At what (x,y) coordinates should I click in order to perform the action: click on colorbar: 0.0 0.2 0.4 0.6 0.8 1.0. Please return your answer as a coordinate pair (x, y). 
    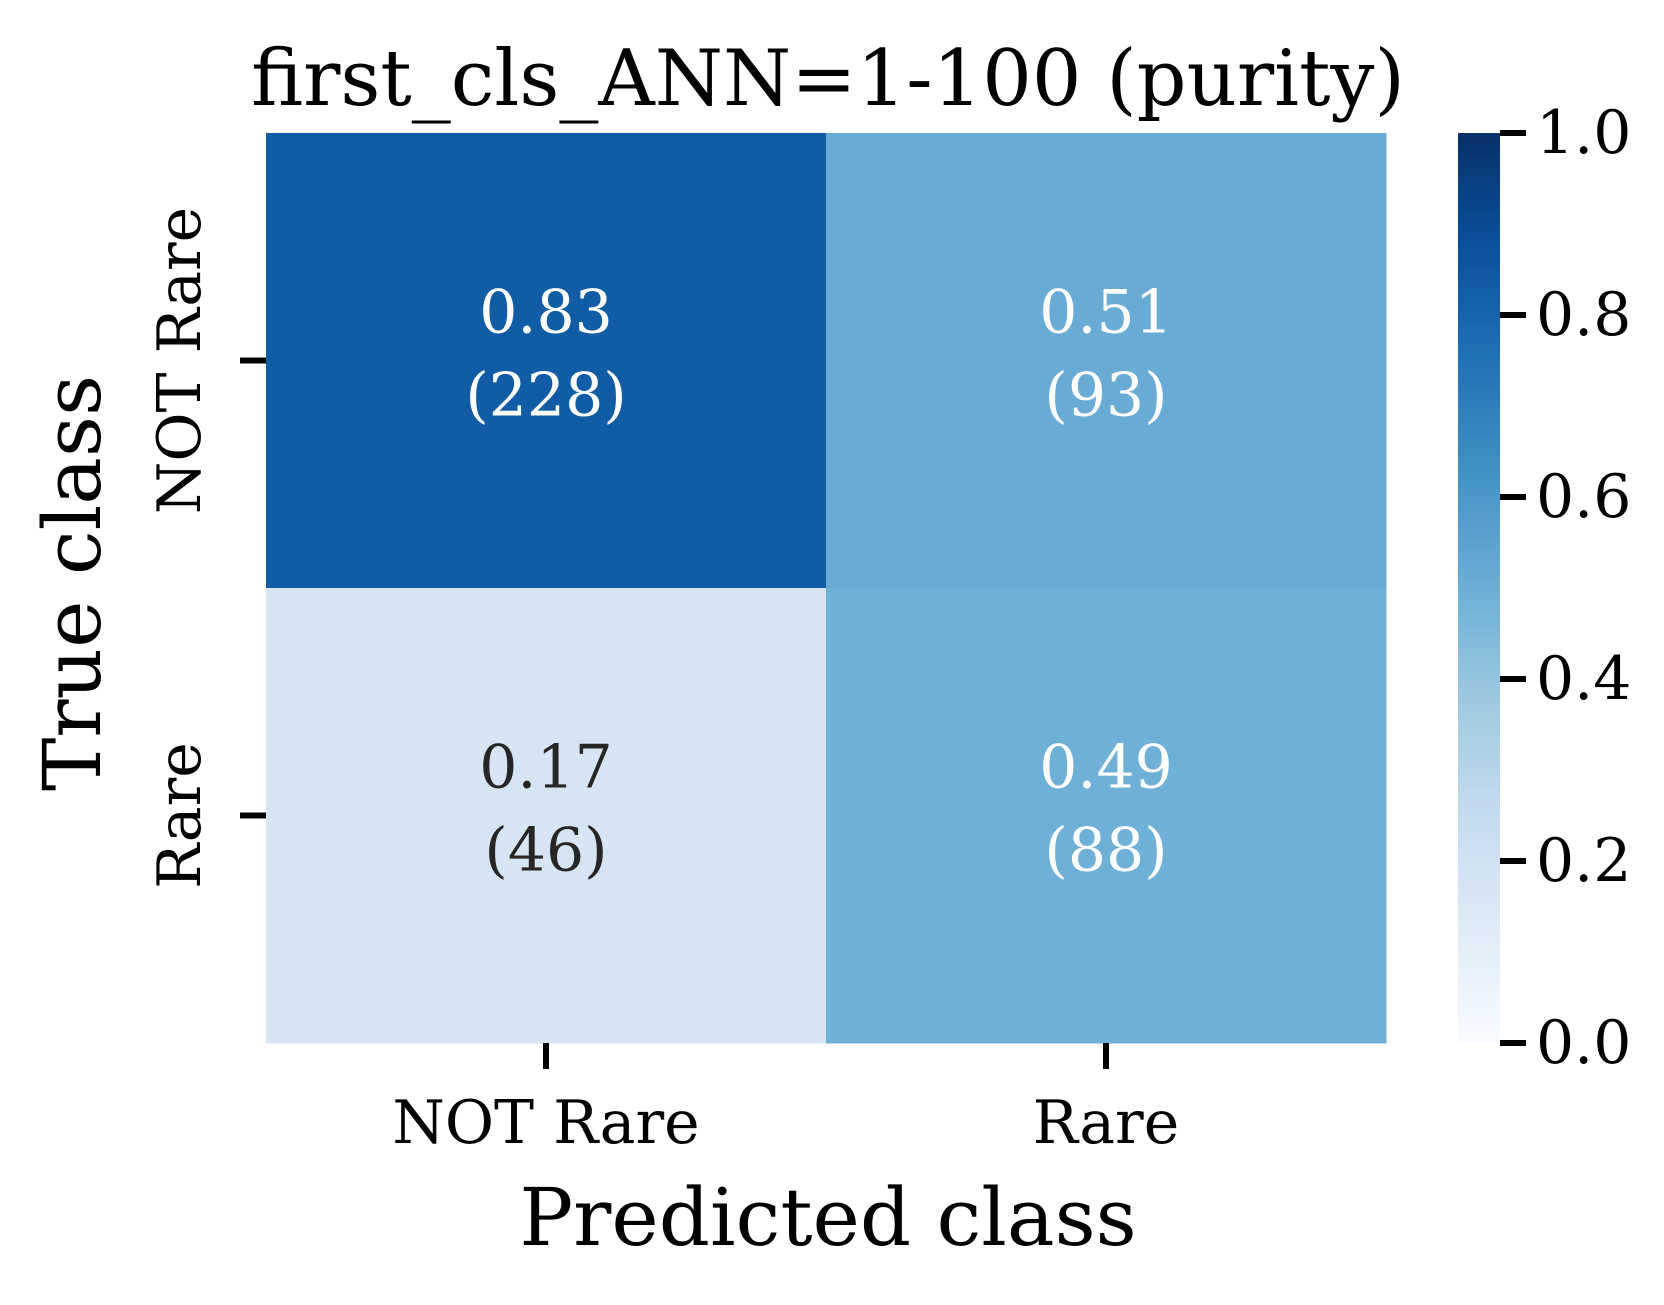
    Looking at the image, I should click on (1544, 588).